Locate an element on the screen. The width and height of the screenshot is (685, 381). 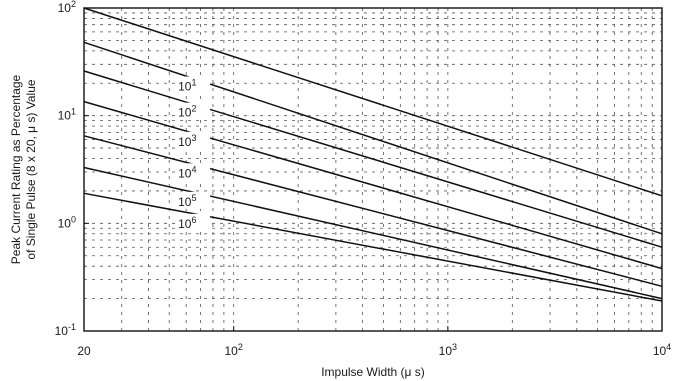
y-axis-title-line-1: Peak Current Rating as Percentage is located at coordinates (16, 169).